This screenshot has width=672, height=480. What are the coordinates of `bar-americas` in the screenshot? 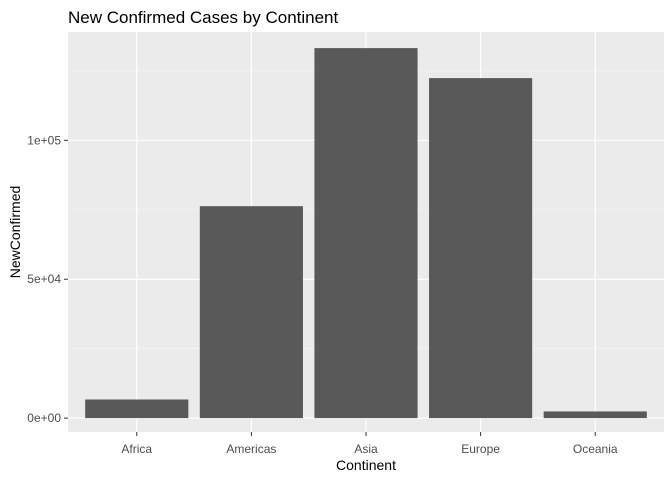 It's located at (251, 312).